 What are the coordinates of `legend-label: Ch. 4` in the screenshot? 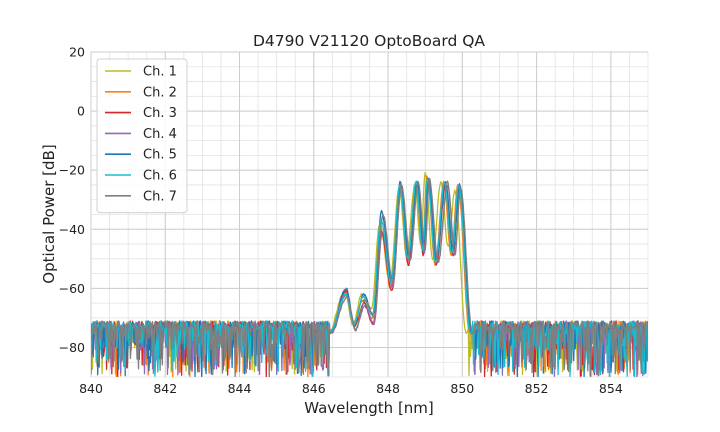 It's located at (160, 134).